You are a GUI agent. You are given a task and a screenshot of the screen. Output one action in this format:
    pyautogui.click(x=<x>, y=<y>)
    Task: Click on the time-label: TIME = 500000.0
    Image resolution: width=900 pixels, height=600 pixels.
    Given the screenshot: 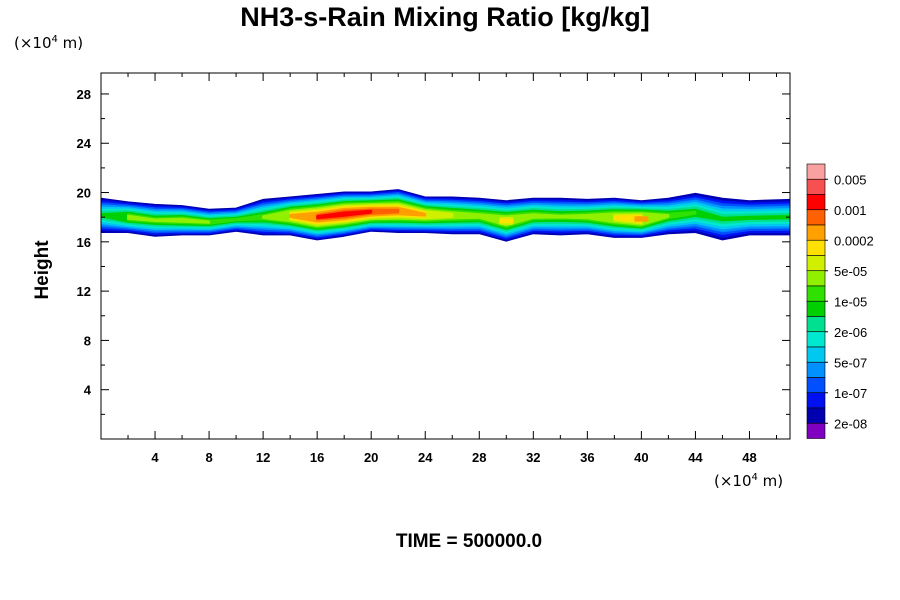 What is the action you would take?
    pyautogui.click(x=469, y=541)
    